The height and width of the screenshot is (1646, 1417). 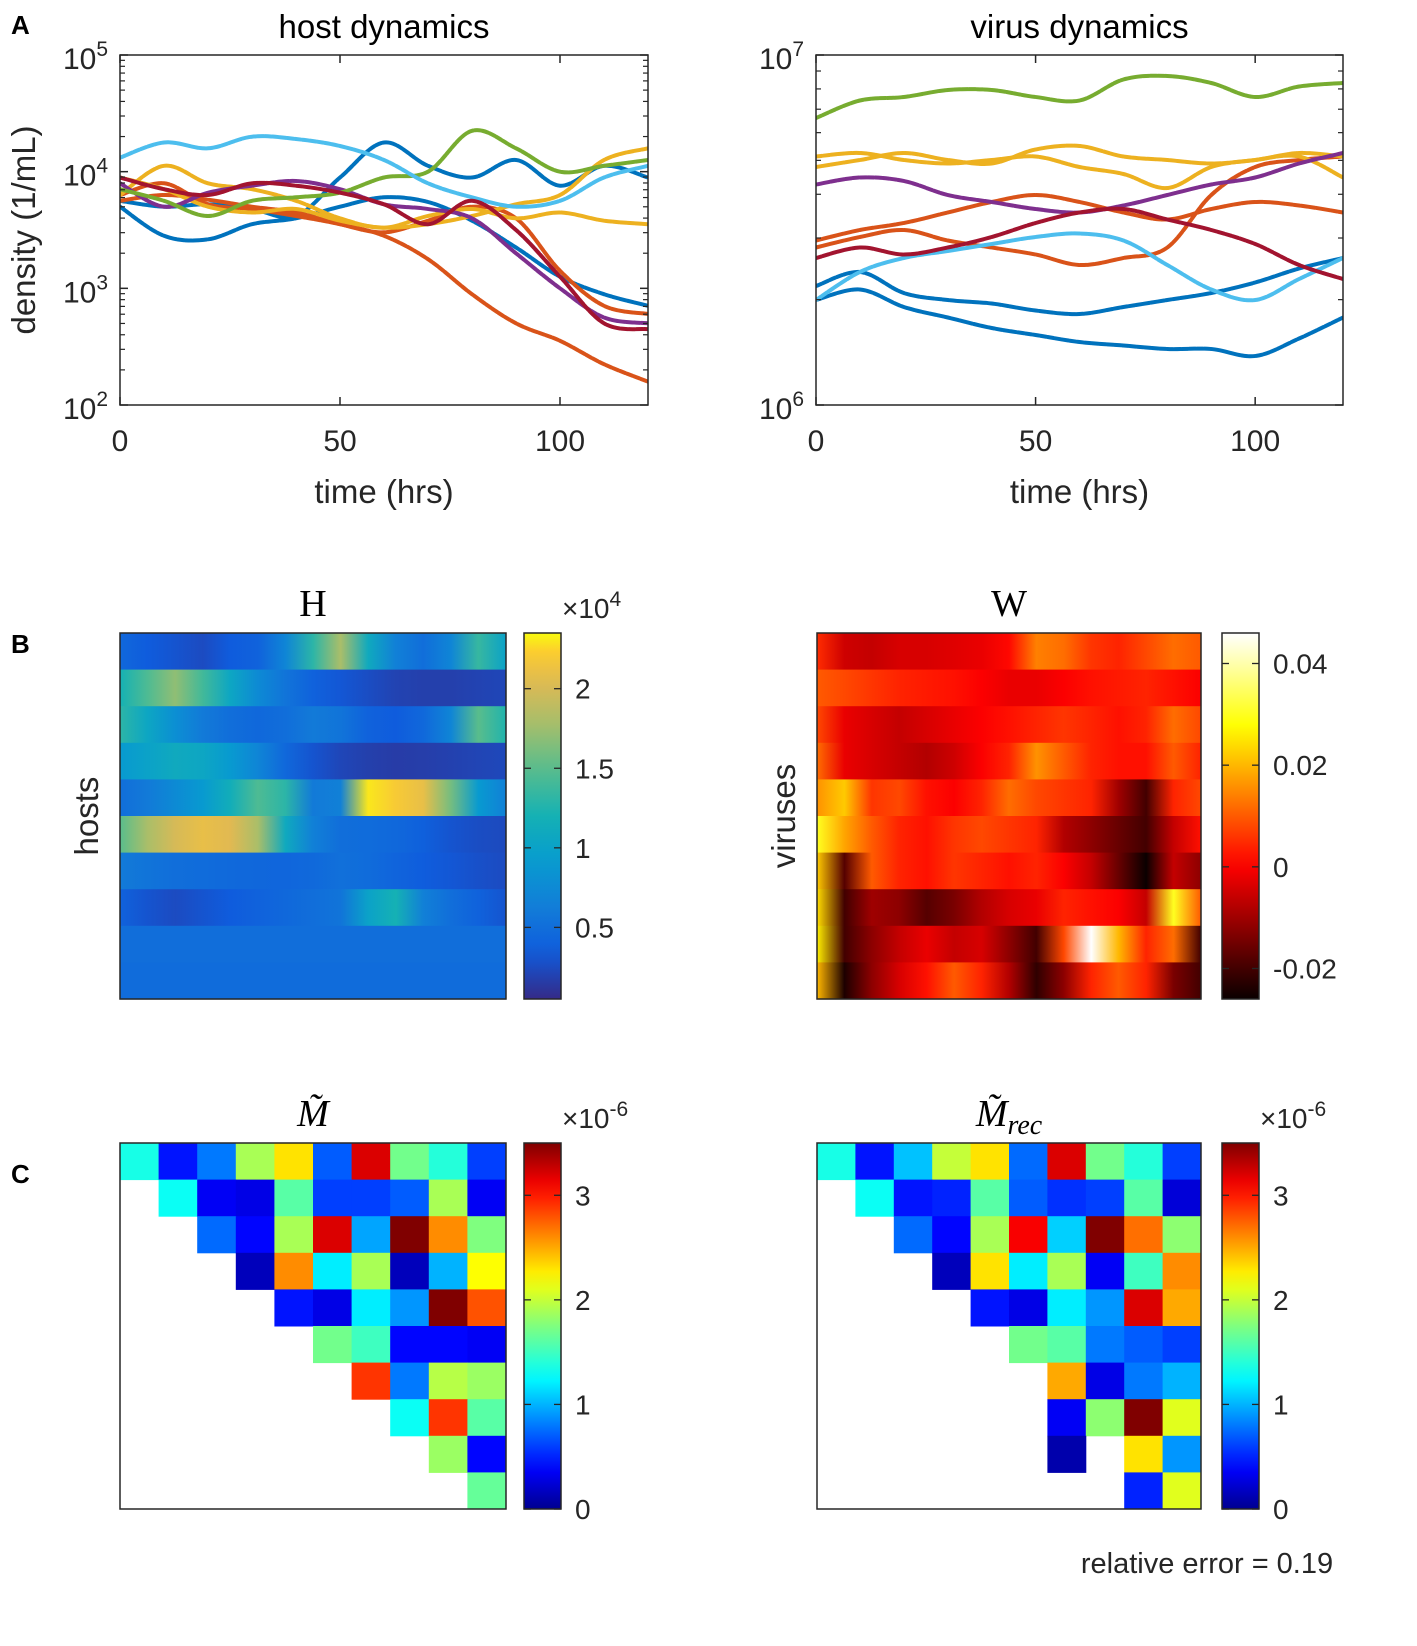 I want to click on x-tick-label: 0, so click(x=120, y=441).